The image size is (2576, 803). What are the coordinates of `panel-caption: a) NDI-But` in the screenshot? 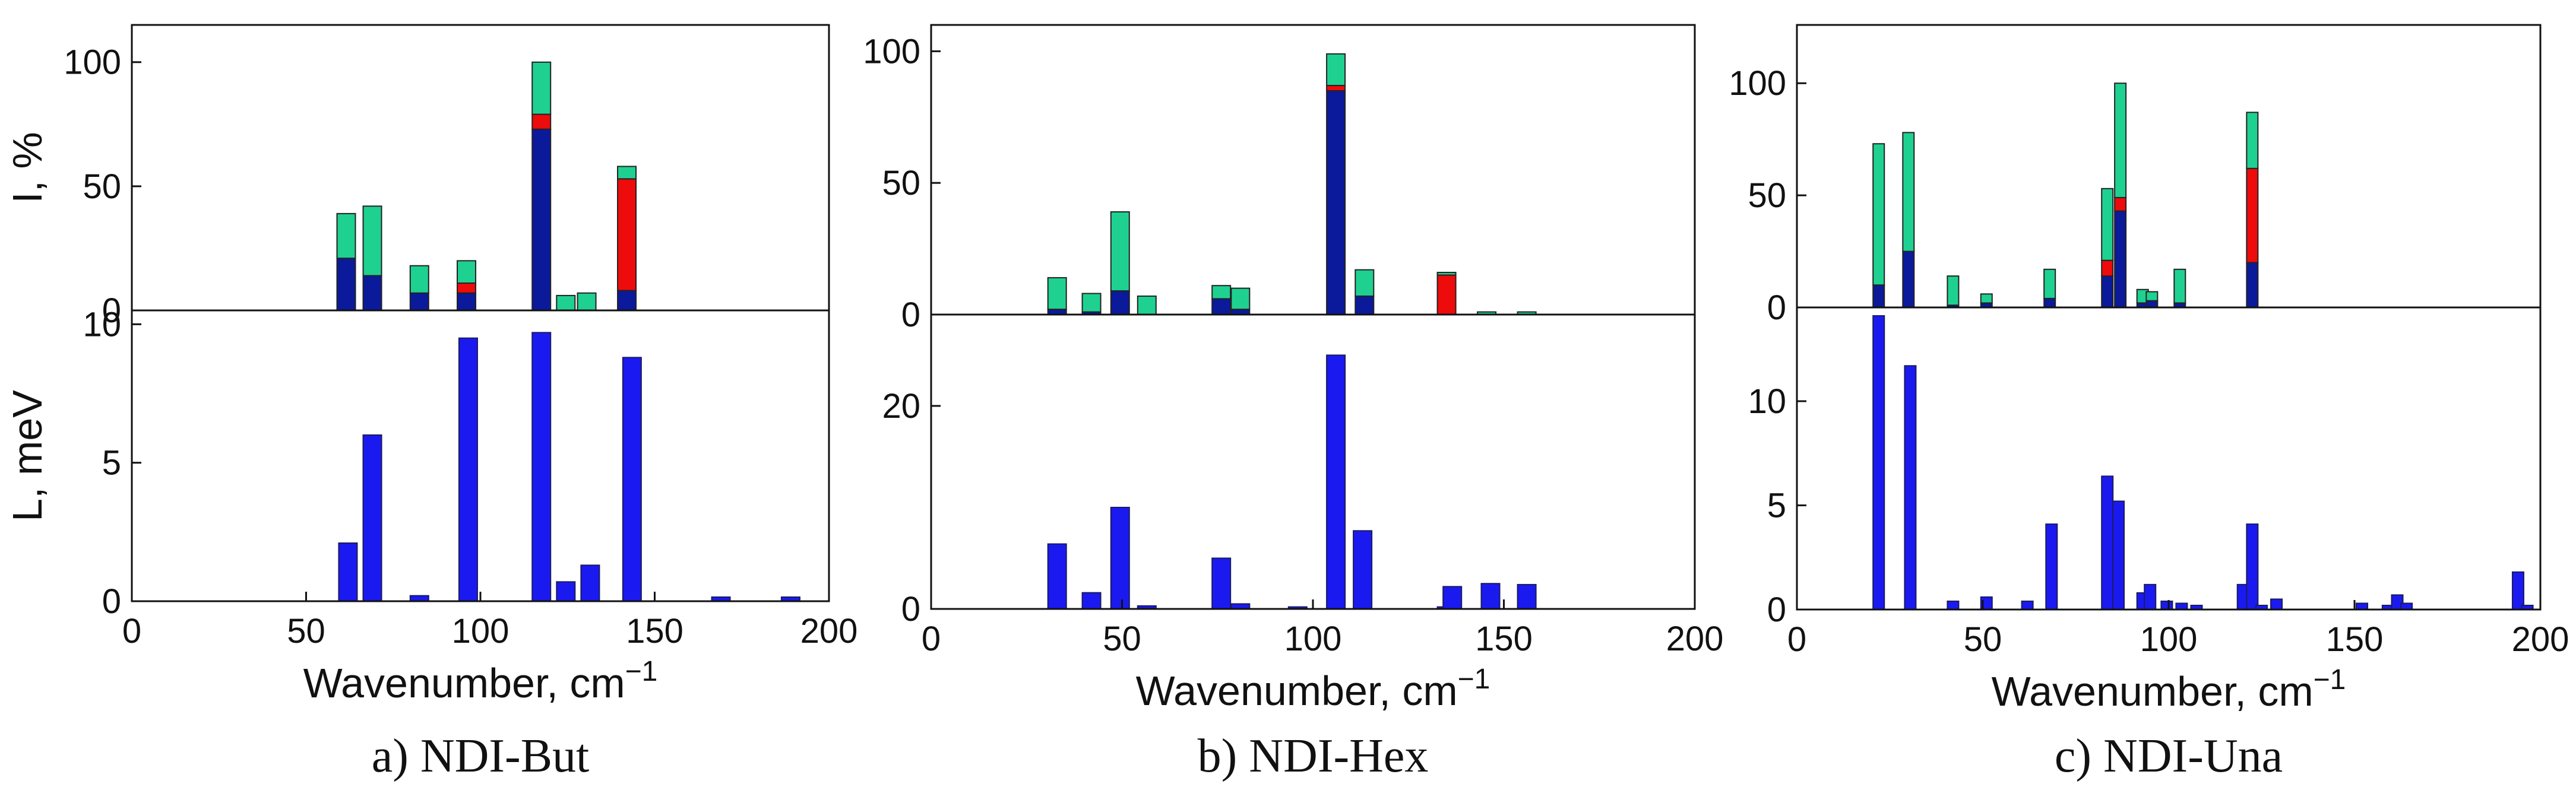 It's located at (481, 756).